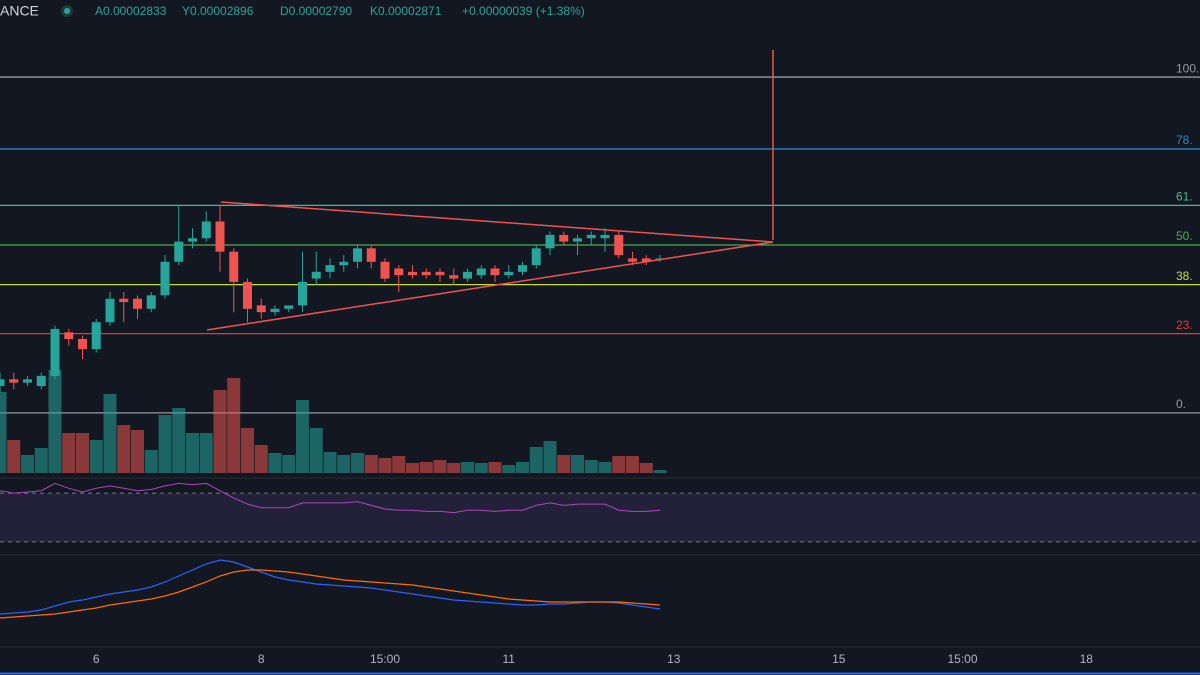 The height and width of the screenshot is (675, 1200). I want to click on level-label: 78., so click(1184, 140).